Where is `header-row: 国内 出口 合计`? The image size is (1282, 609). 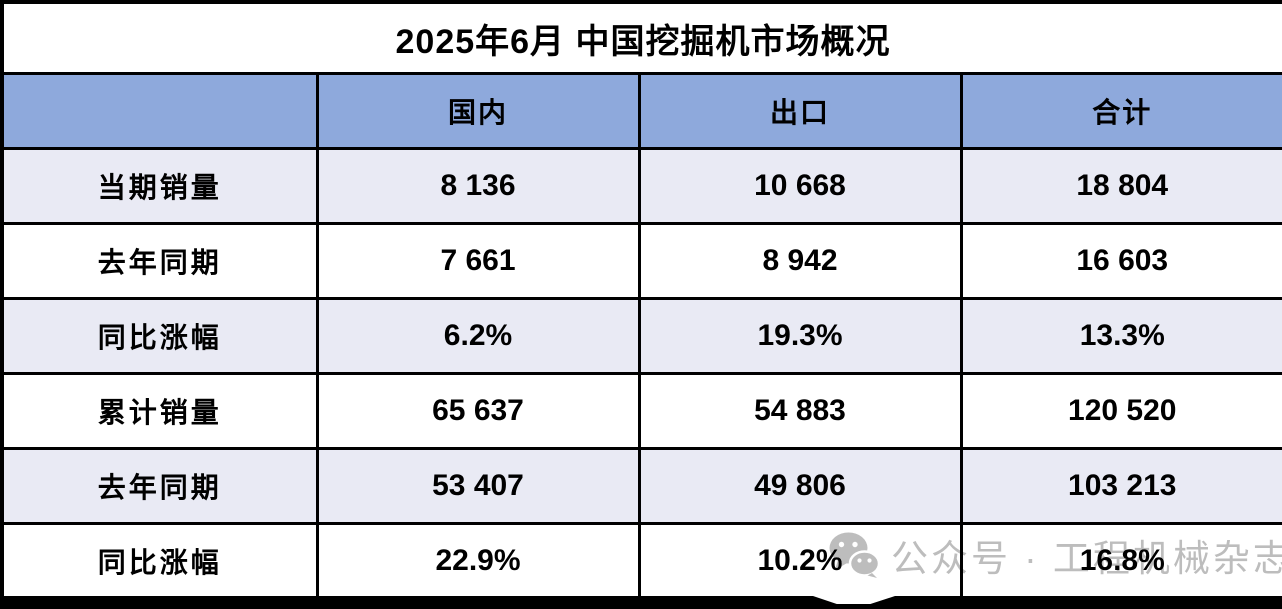 header-row: 国内 出口 合计 is located at coordinates (641, 111).